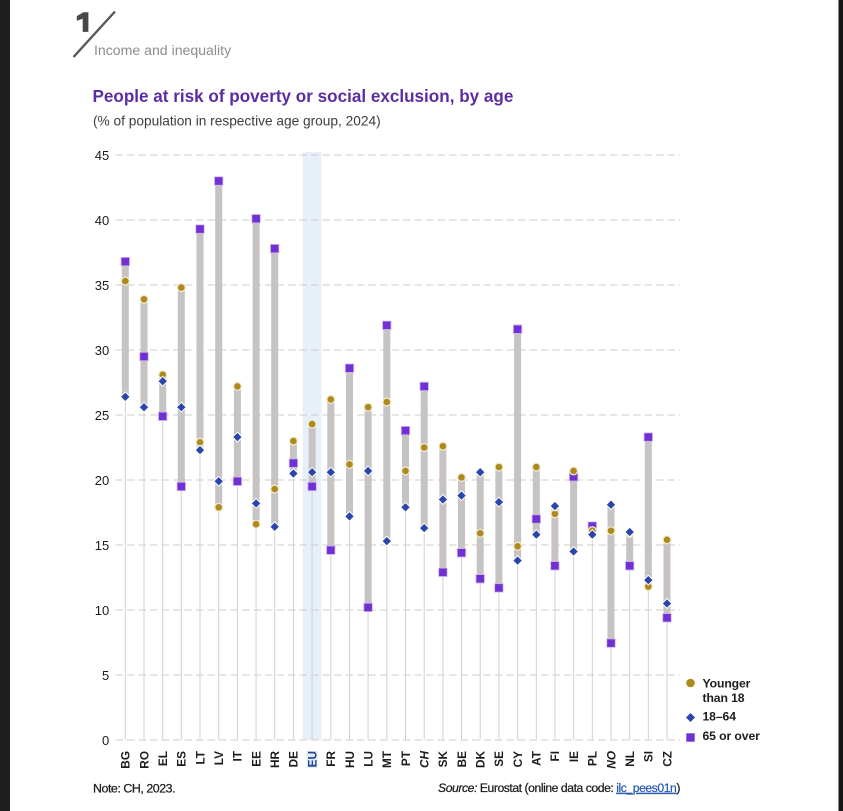 This screenshot has width=843, height=811. I want to click on svg-text: 18–64, so click(720, 717).